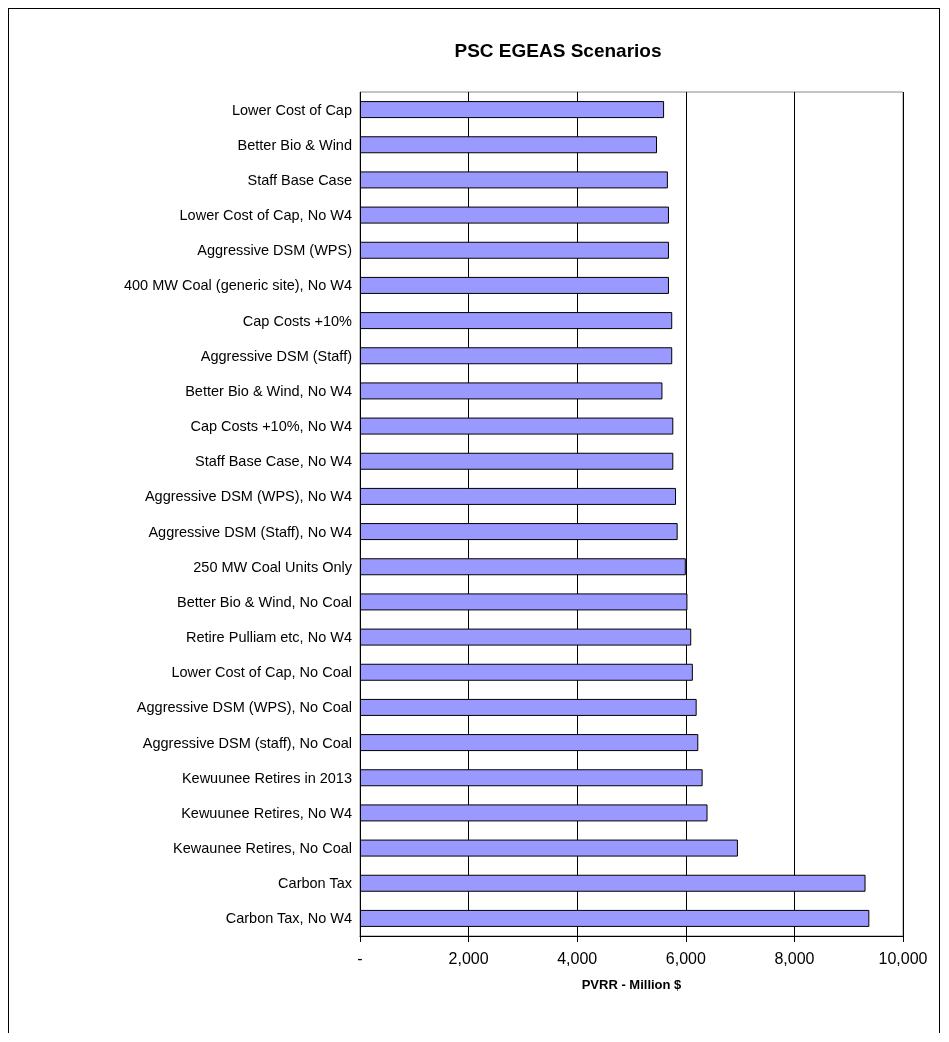 This screenshot has height=1042, width=949. I want to click on y-tick-label: 400 MW Coal (generic site), No W4, so click(237, 285).